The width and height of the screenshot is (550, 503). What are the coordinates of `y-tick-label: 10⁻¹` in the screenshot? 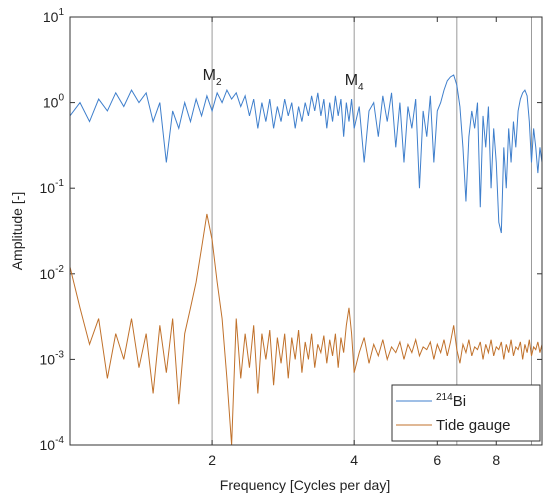 It's located at (52, 187).